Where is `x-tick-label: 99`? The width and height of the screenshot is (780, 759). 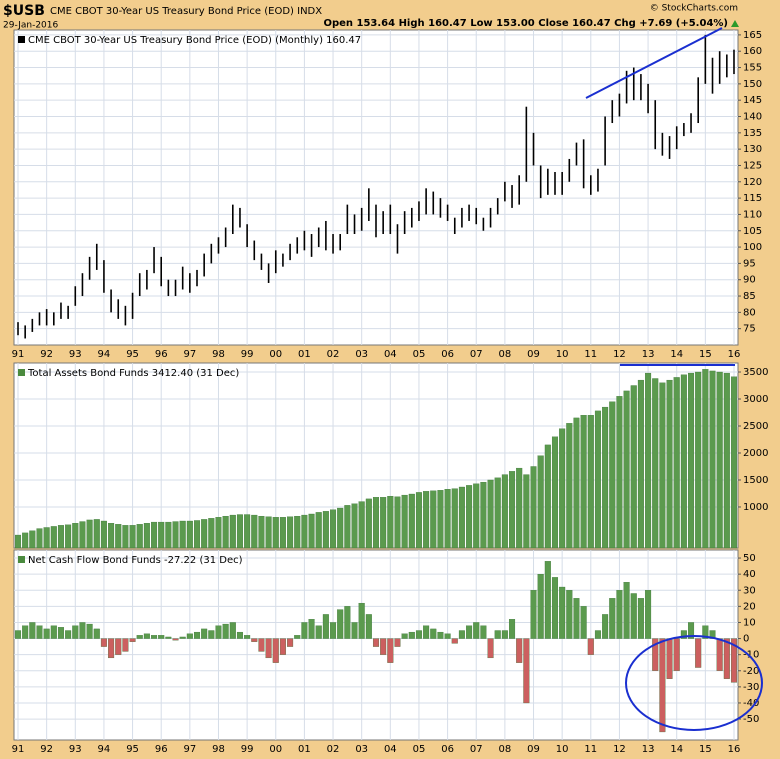 x-tick-label: 99 is located at coordinates (247, 354).